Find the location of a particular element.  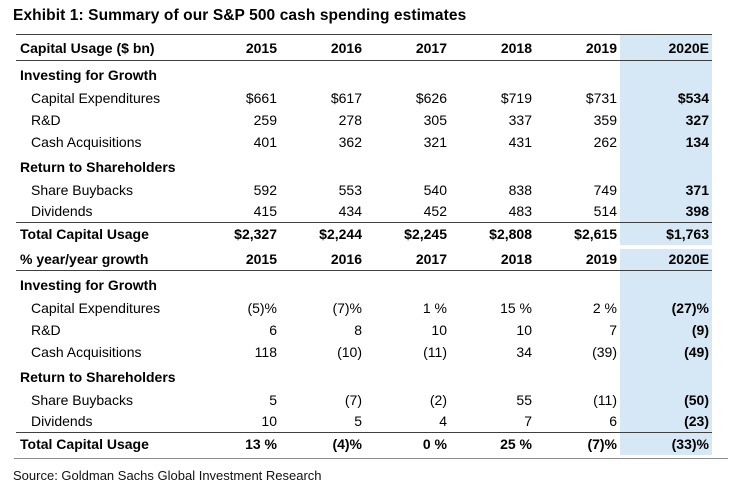

cell-value: $2,615 is located at coordinates (577, 233).